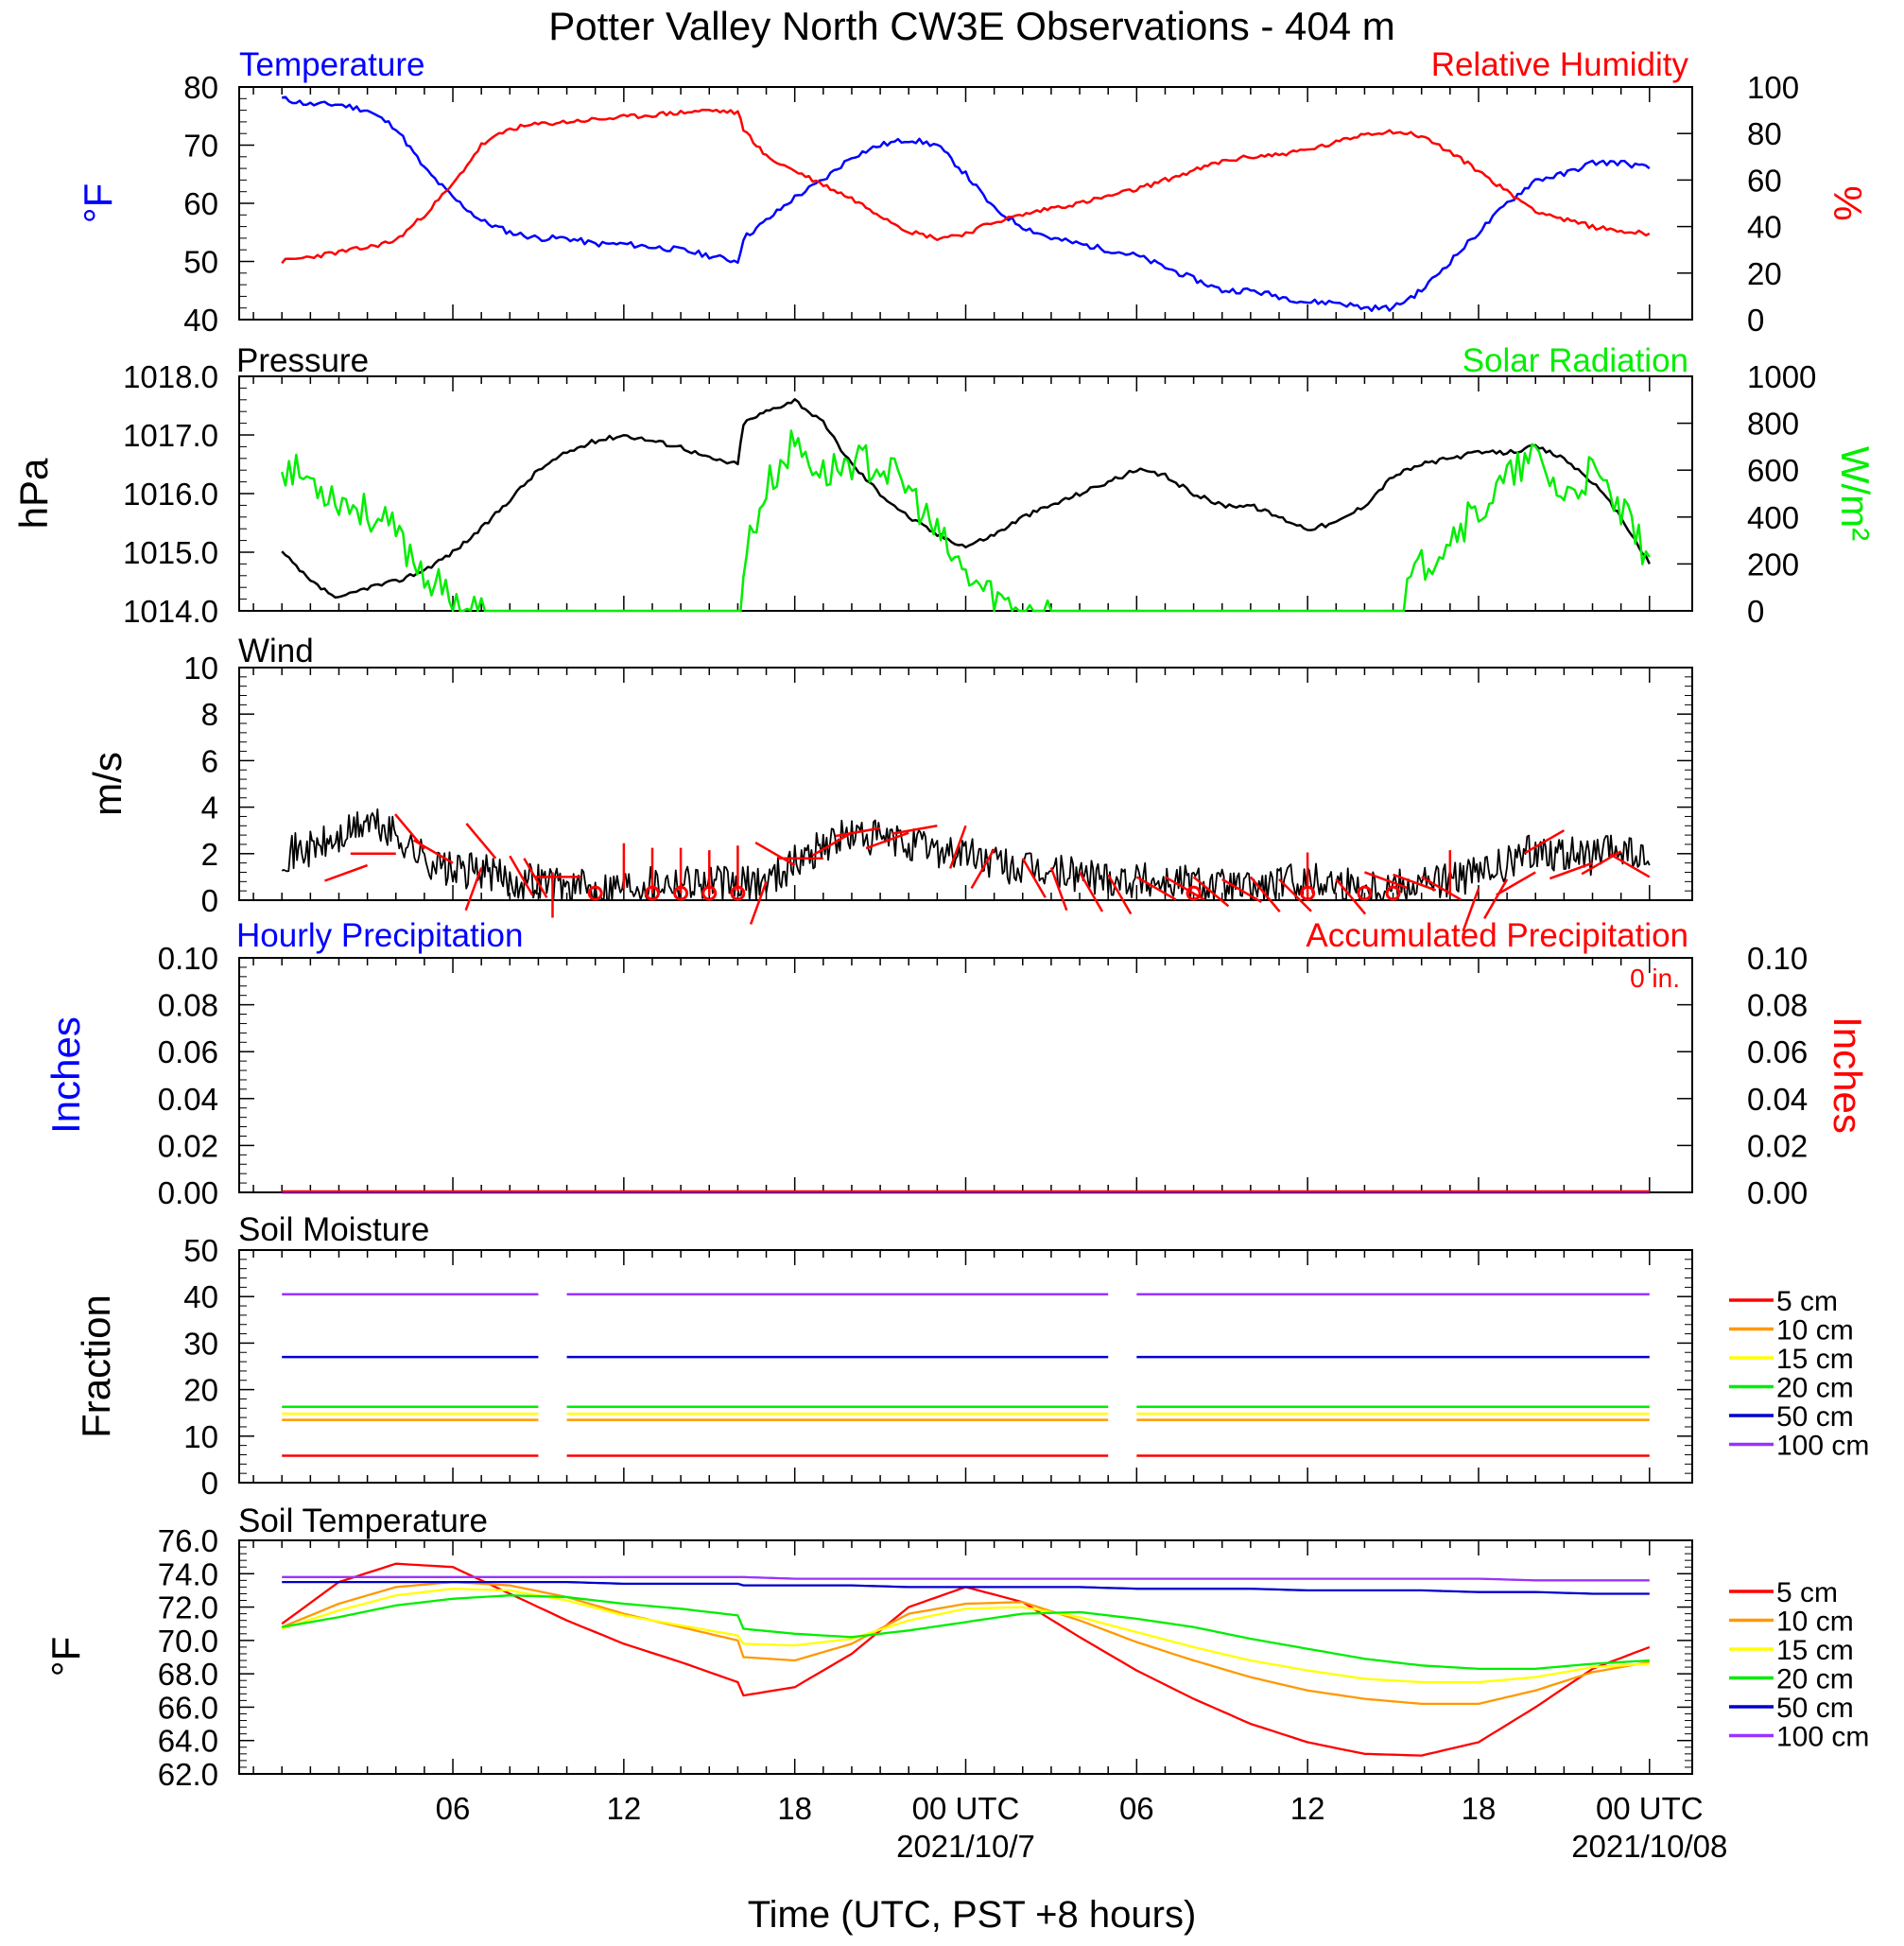 The width and height of the screenshot is (1904, 1946). What do you see at coordinates (200, 88) in the screenshot?
I see `y-tick-label-left: 80` at bounding box center [200, 88].